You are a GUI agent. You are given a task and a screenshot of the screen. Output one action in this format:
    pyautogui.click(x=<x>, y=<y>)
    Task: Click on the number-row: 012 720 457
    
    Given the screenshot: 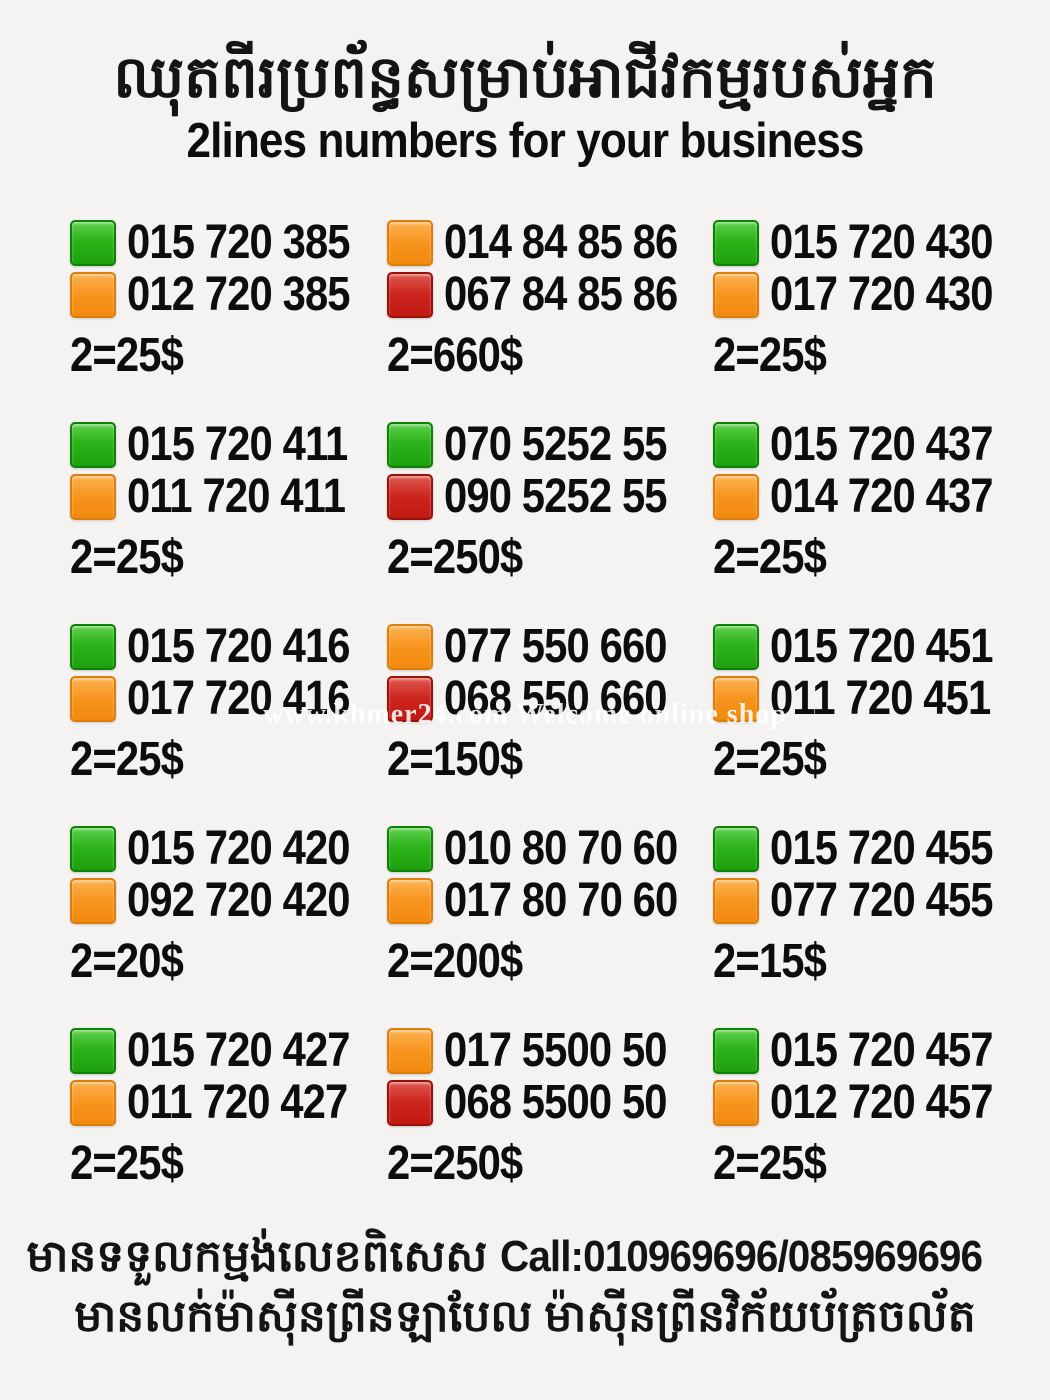 What is the action you would take?
    pyautogui.click(x=871, y=1103)
    